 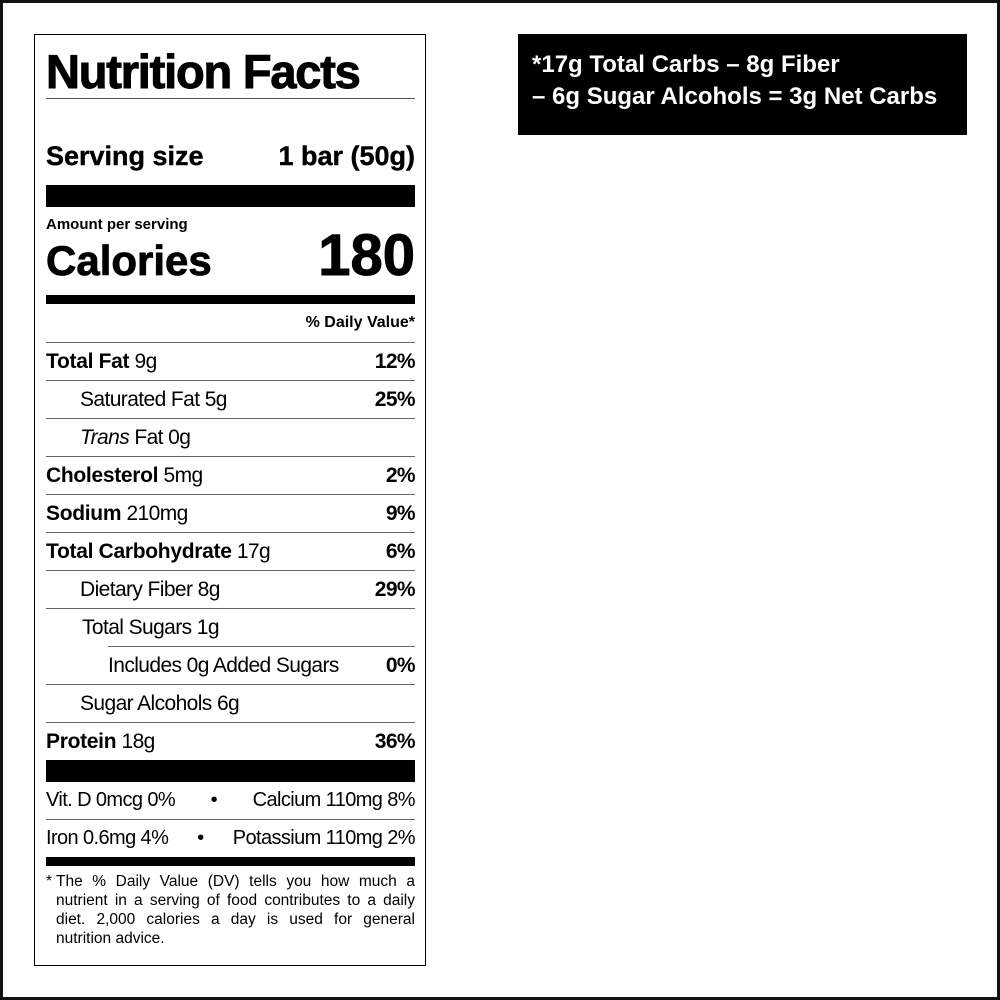 What do you see at coordinates (146, 361) in the screenshot?
I see `nutrient-amount: 9g` at bounding box center [146, 361].